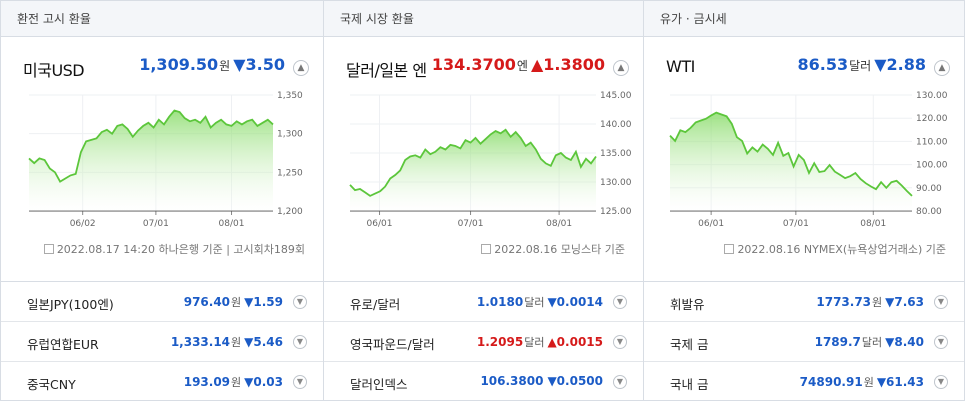  I want to click on item-change: ▼0.0500, so click(575, 381).